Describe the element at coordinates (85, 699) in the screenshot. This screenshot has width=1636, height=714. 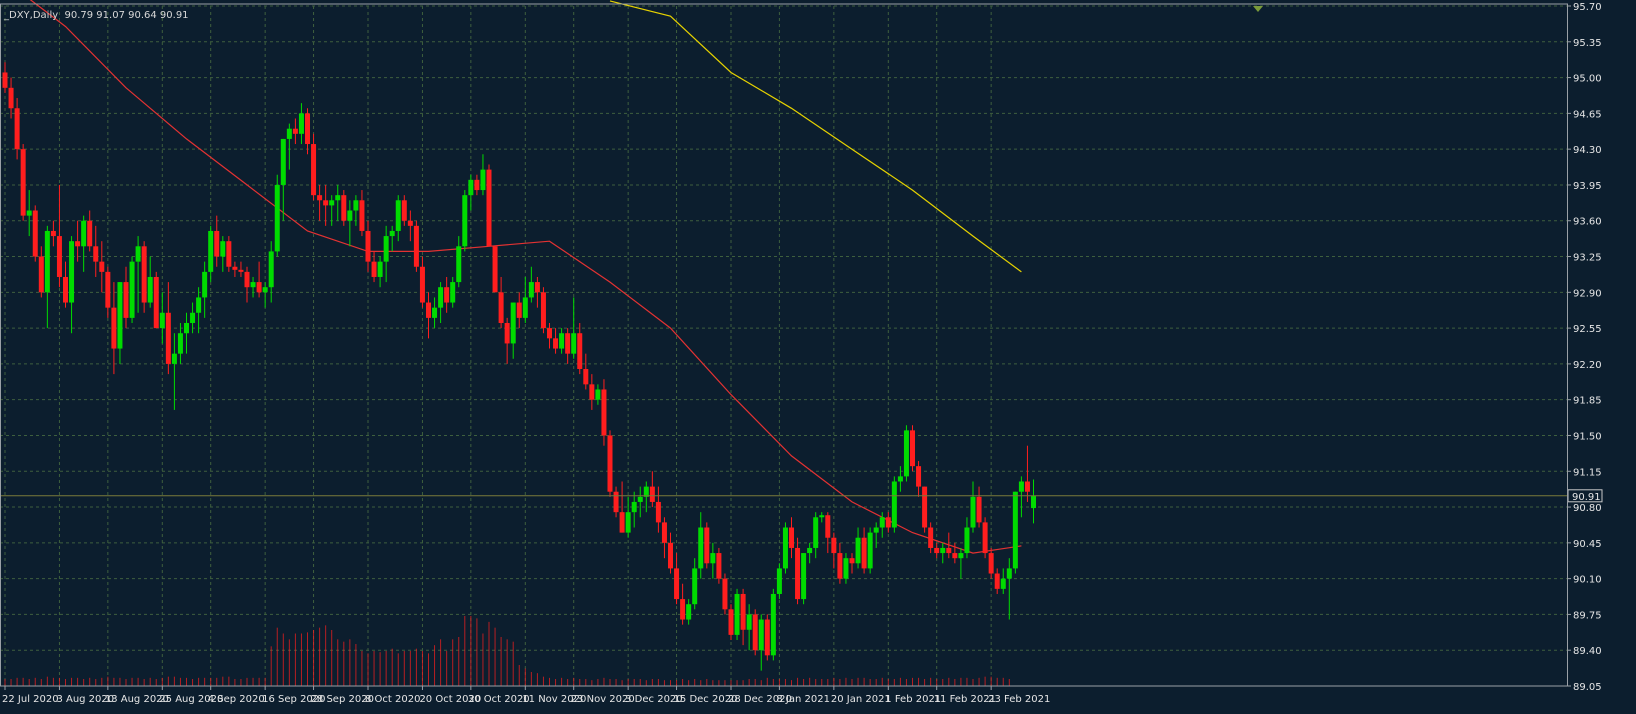
I see `x-tick-label: 3 Aug 2020` at that location.